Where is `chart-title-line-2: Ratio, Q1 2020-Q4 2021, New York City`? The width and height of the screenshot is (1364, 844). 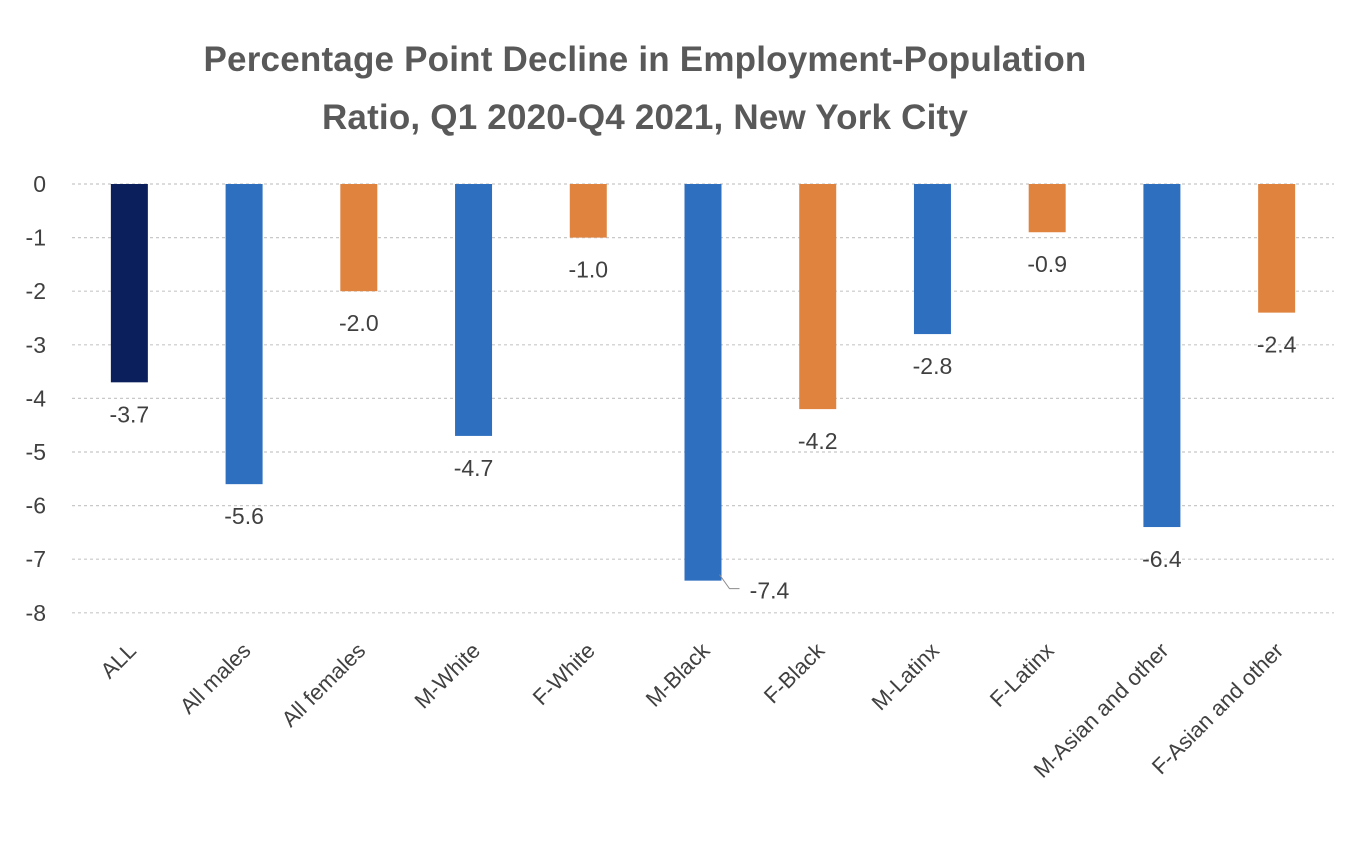 chart-title-line-2: Ratio, Q1 2020-Q4 2021, New York City is located at coordinates (645, 117).